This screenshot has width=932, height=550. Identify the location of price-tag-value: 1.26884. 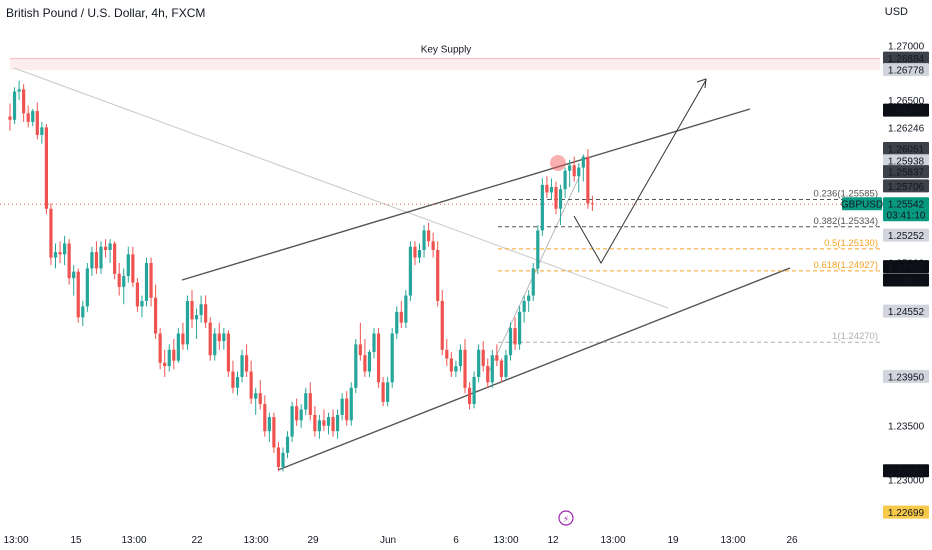
(906, 59).